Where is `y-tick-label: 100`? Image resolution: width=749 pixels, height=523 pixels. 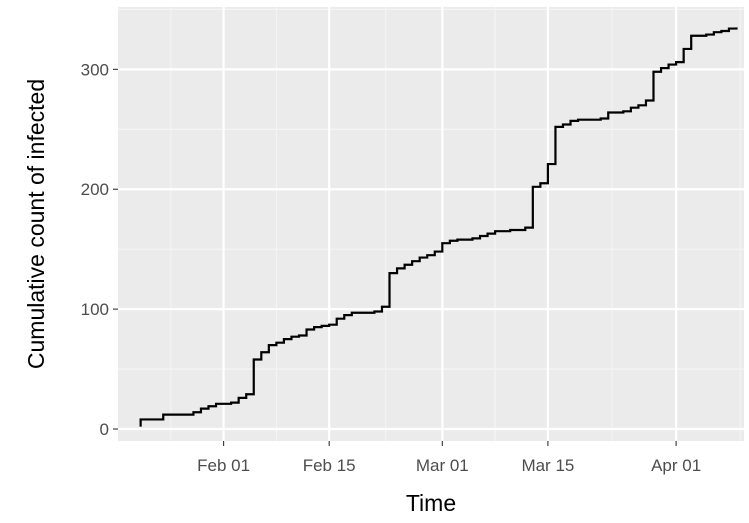
y-tick-label: 100 is located at coordinates (95, 309).